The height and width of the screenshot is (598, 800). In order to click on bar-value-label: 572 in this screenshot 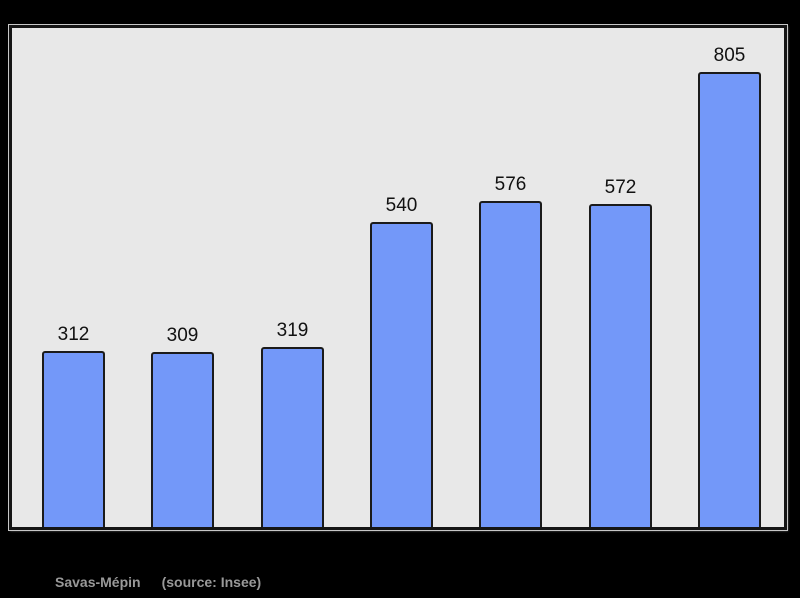, I will do `click(620, 187)`.